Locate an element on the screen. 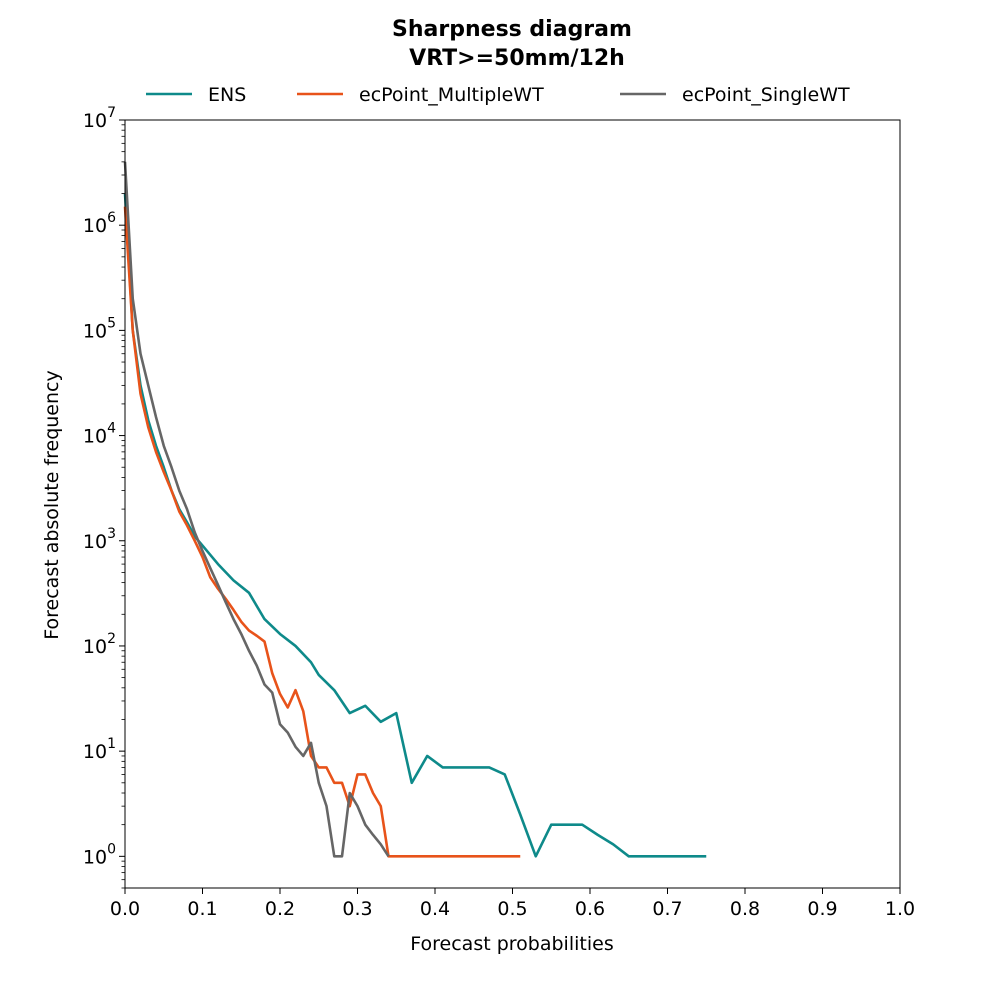 The height and width of the screenshot is (1000, 1000). legend-label-1: ecPoint_MultipleWT is located at coordinates (451, 95).